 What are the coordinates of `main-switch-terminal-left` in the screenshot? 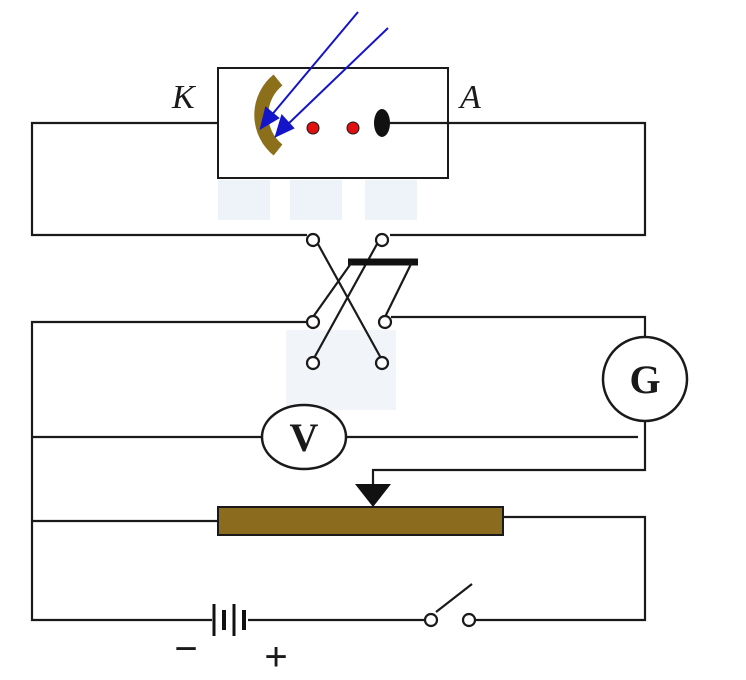 It's located at (431, 620).